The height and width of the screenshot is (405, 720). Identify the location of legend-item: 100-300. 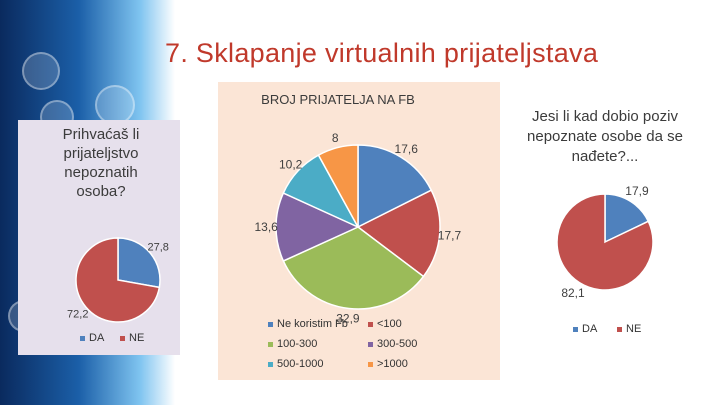
(292, 344).